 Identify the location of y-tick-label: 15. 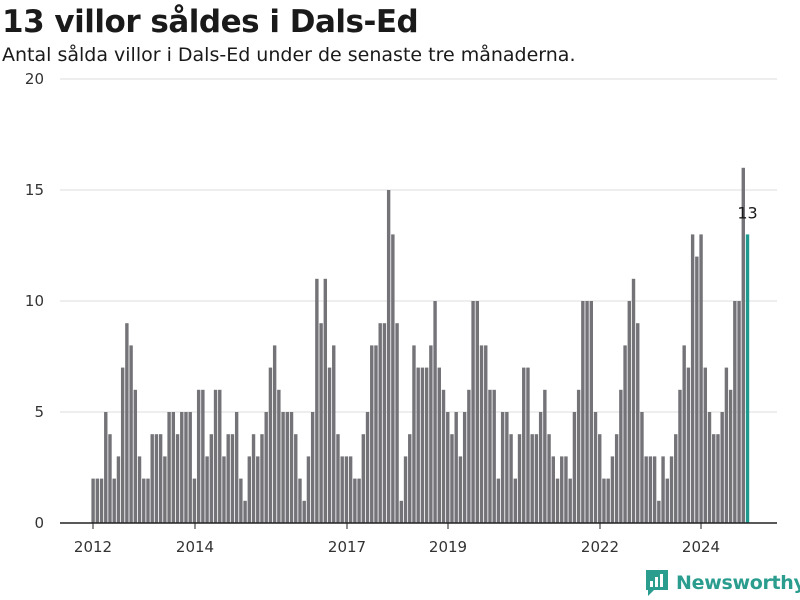
(34, 190).